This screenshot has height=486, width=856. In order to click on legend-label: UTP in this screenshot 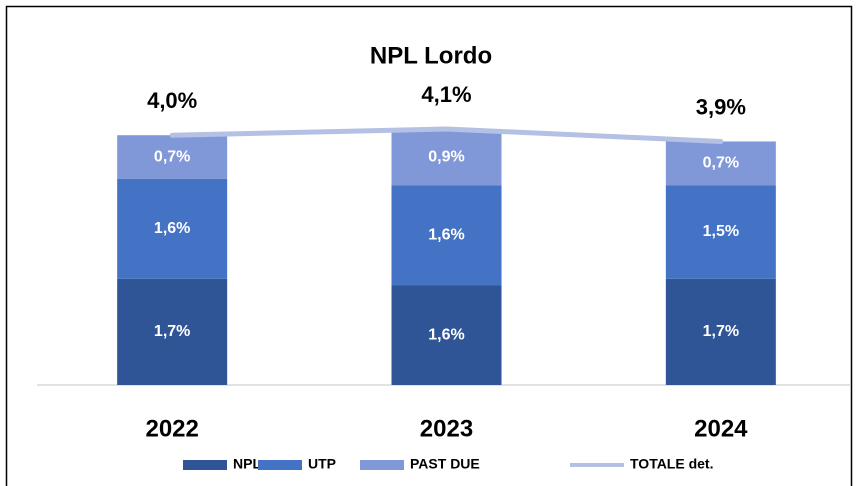, I will do `click(322, 464)`.